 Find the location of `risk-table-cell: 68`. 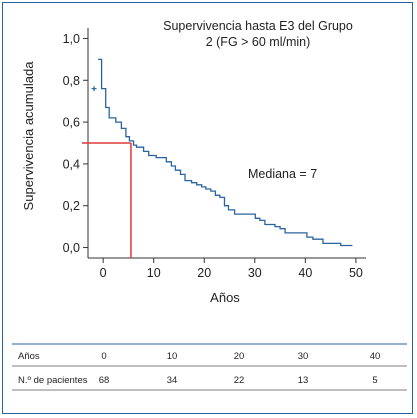

risk-table-cell: 68 is located at coordinates (104, 380).